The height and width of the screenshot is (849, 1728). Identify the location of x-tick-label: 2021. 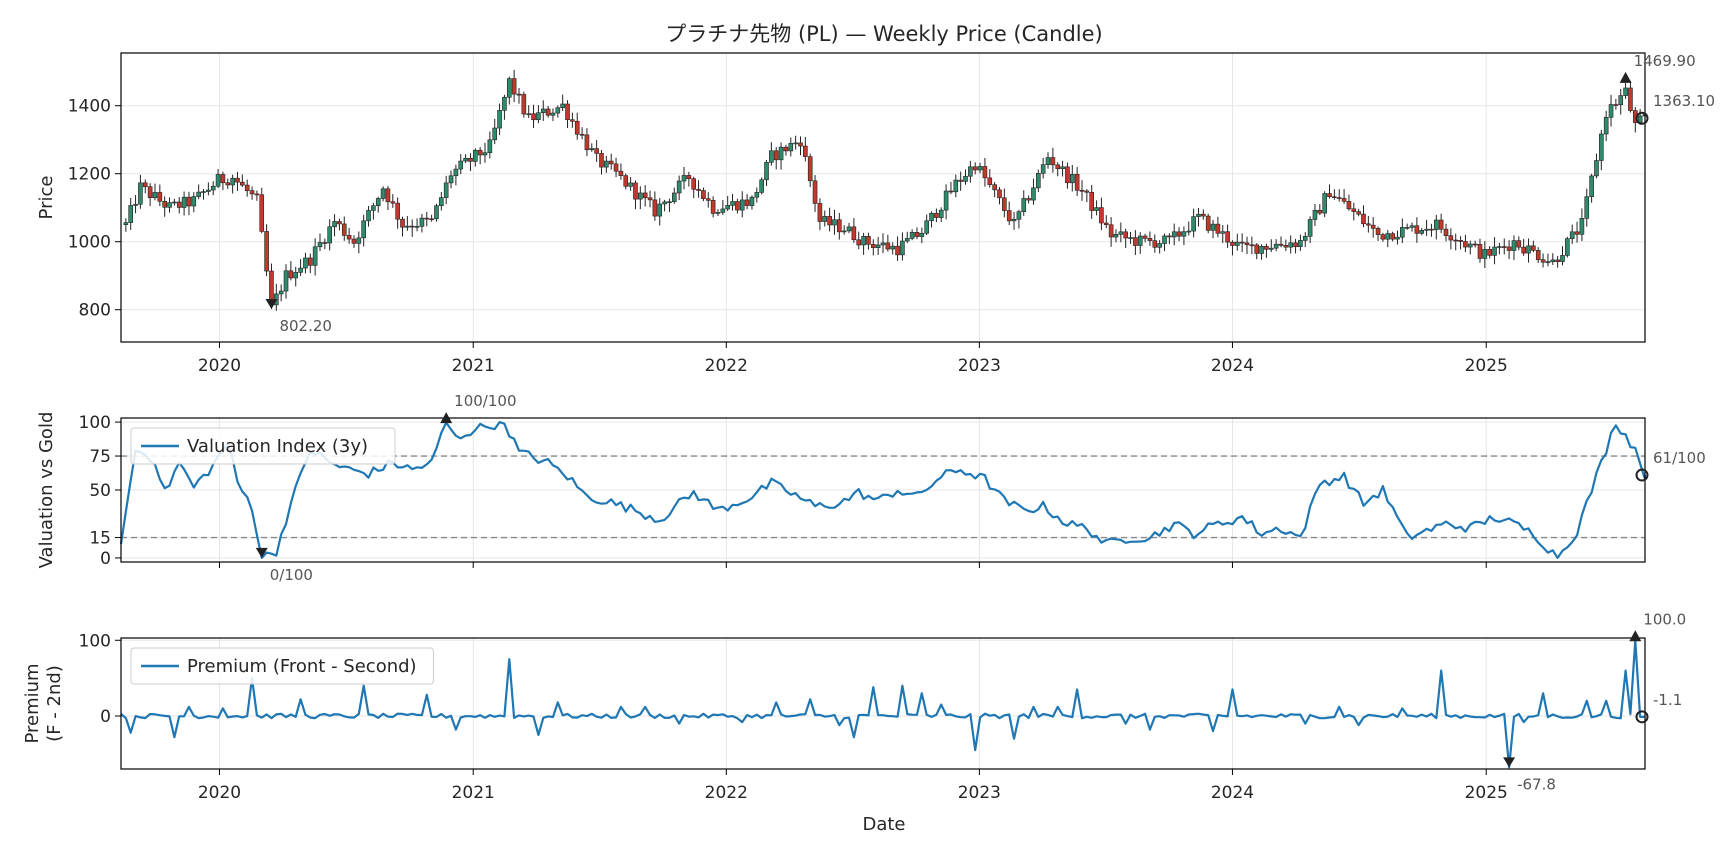
(473, 793).